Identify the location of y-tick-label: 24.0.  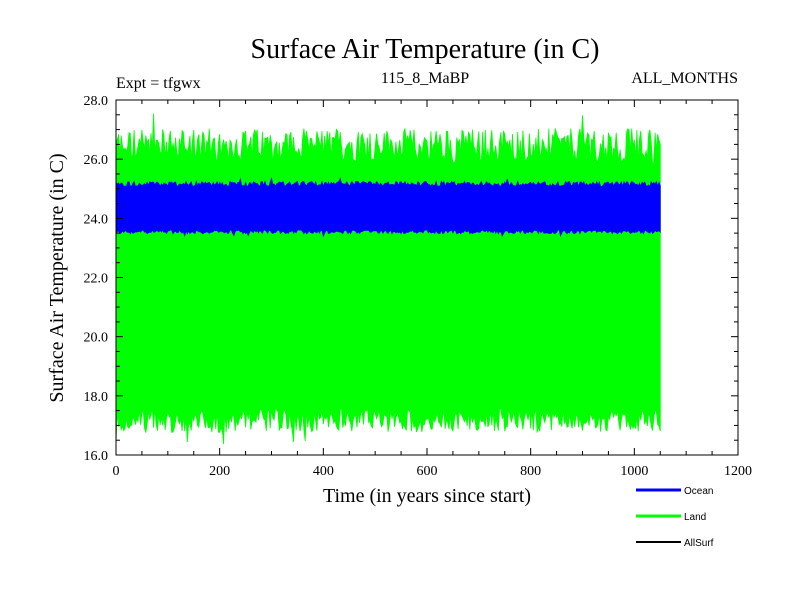
(96, 219).